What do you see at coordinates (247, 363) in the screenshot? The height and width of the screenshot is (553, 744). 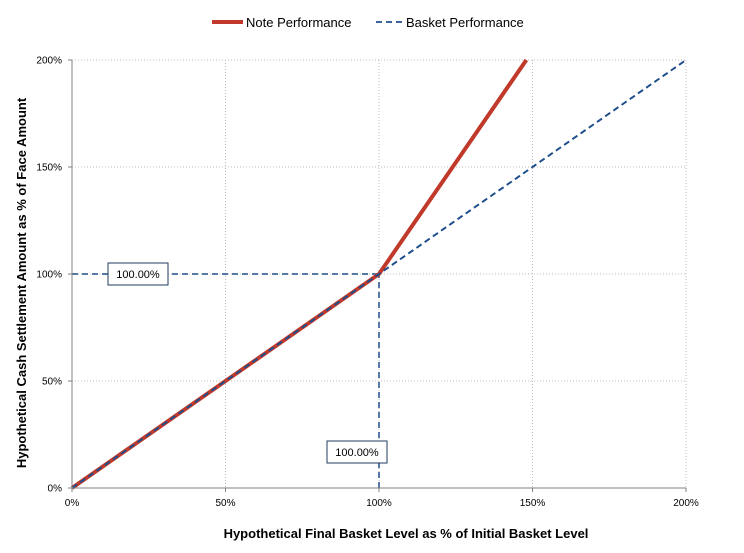 I see `callouts: 100.00% 100.00%` at bounding box center [247, 363].